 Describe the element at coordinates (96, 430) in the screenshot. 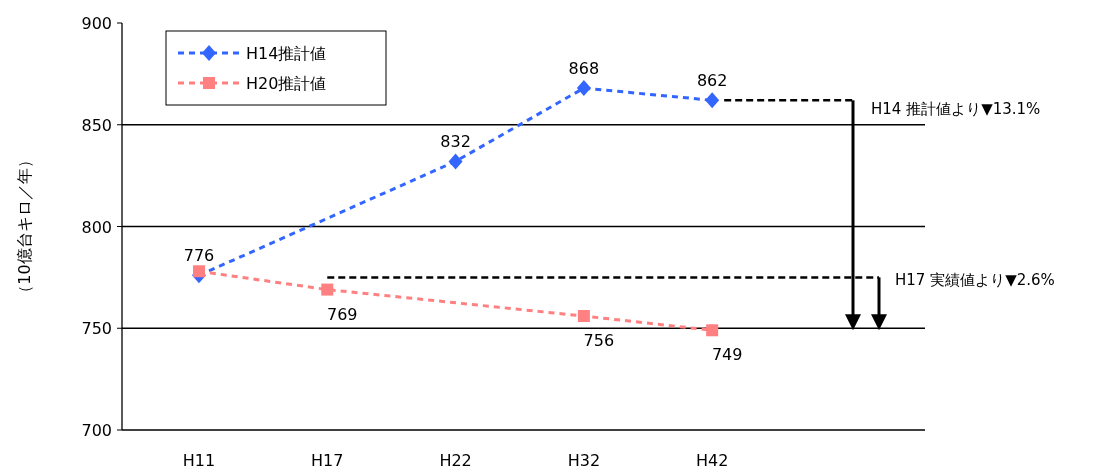

I see `y-tick-label: 700` at that location.